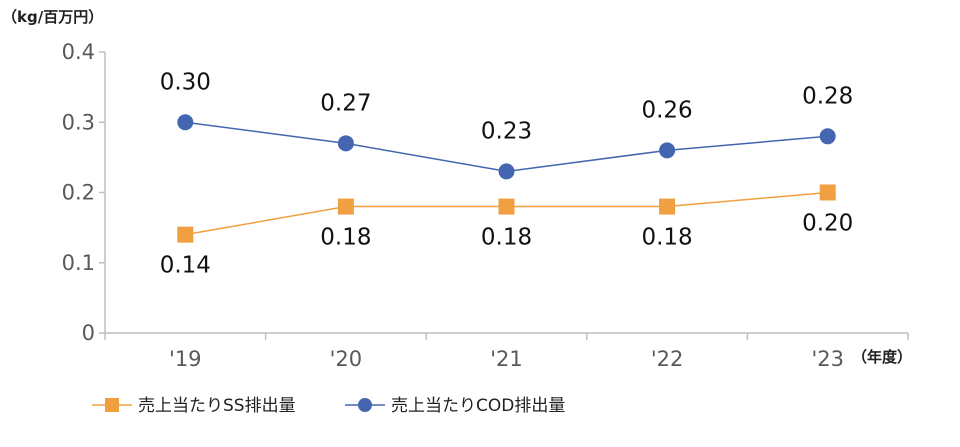 Image resolution: width=960 pixels, height=447 pixels. I want to click on x-tick-label: '22, so click(667, 359).